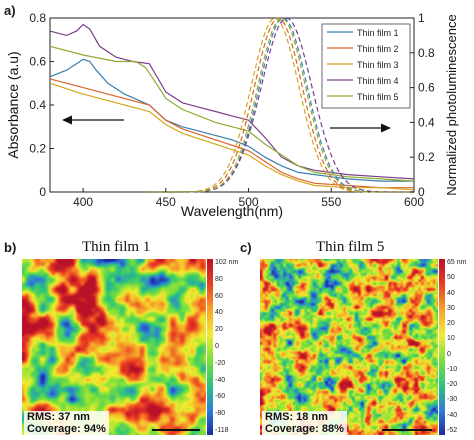 The image size is (474, 440). What do you see at coordinates (66, 429) in the screenshot?
I see `coverage-label-thin-film-1: Coverage: 94%` at bounding box center [66, 429].